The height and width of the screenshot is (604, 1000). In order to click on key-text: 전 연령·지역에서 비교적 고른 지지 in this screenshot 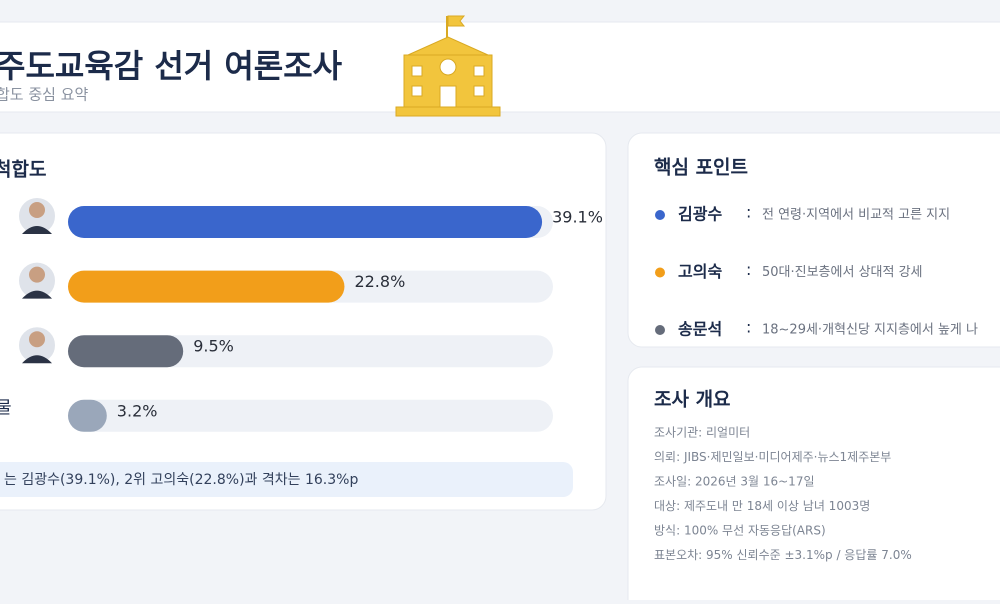, I will do `click(856, 215)`.